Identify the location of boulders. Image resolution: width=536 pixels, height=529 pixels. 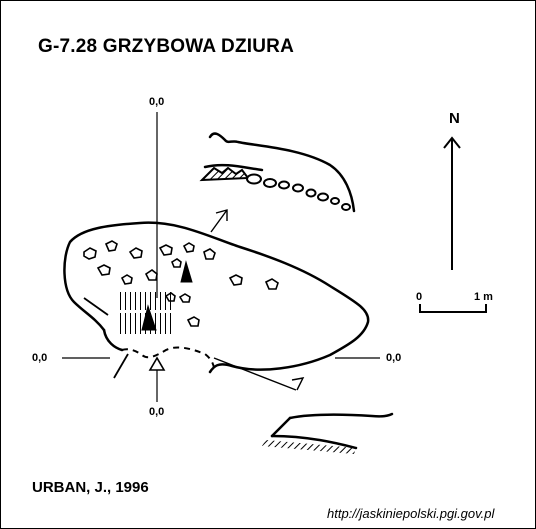
(181, 283).